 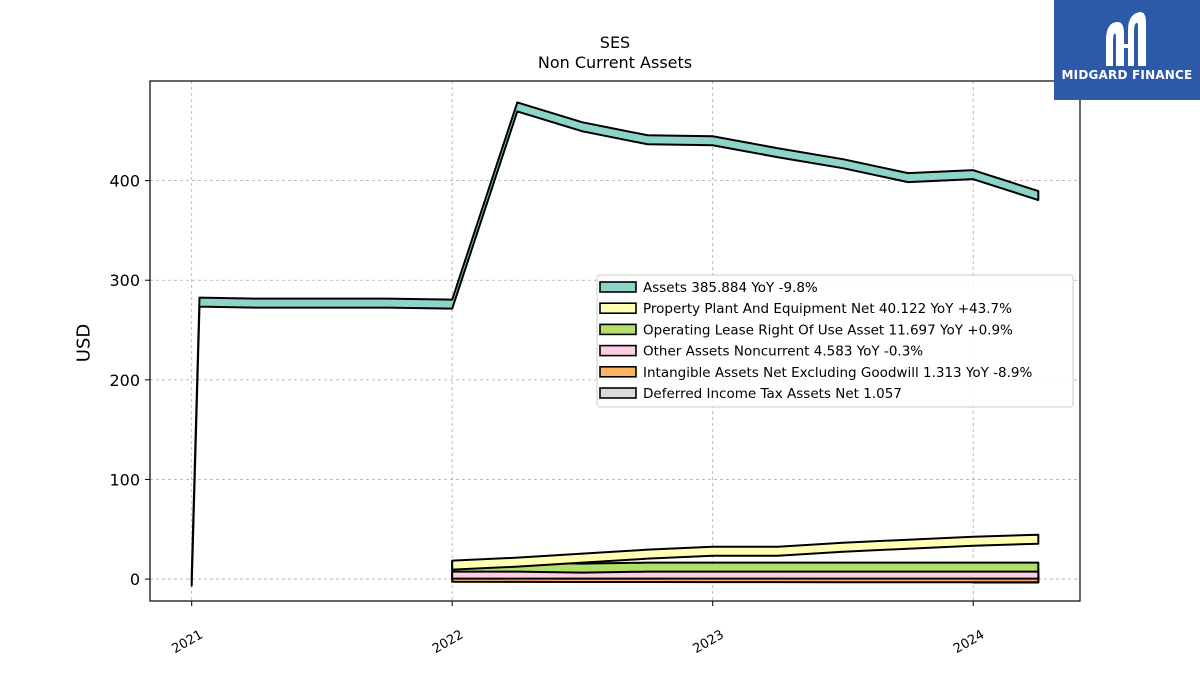 I want to click on legend-box, so click(x=835, y=341).